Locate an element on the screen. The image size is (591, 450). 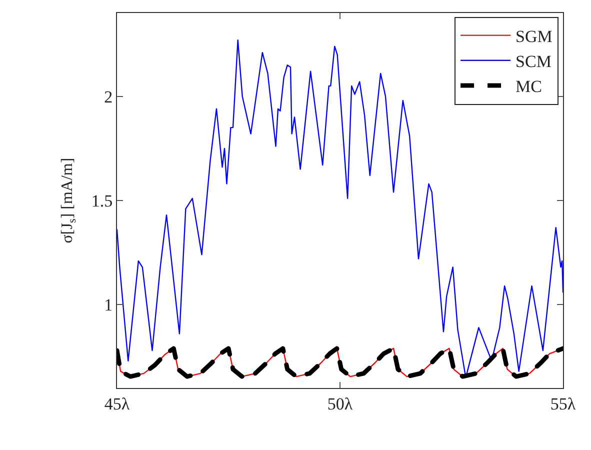
legend-label: SGM is located at coordinates (534, 36).